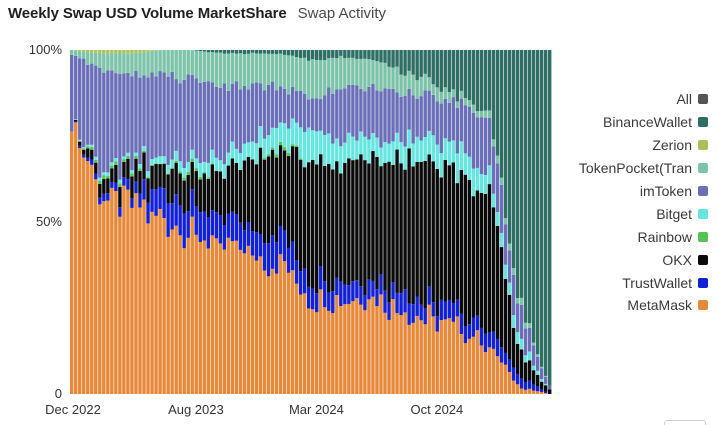  What do you see at coordinates (624, 305) in the screenshot?
I see `legend-item: MetaMask` at bounding box center [624, 305].